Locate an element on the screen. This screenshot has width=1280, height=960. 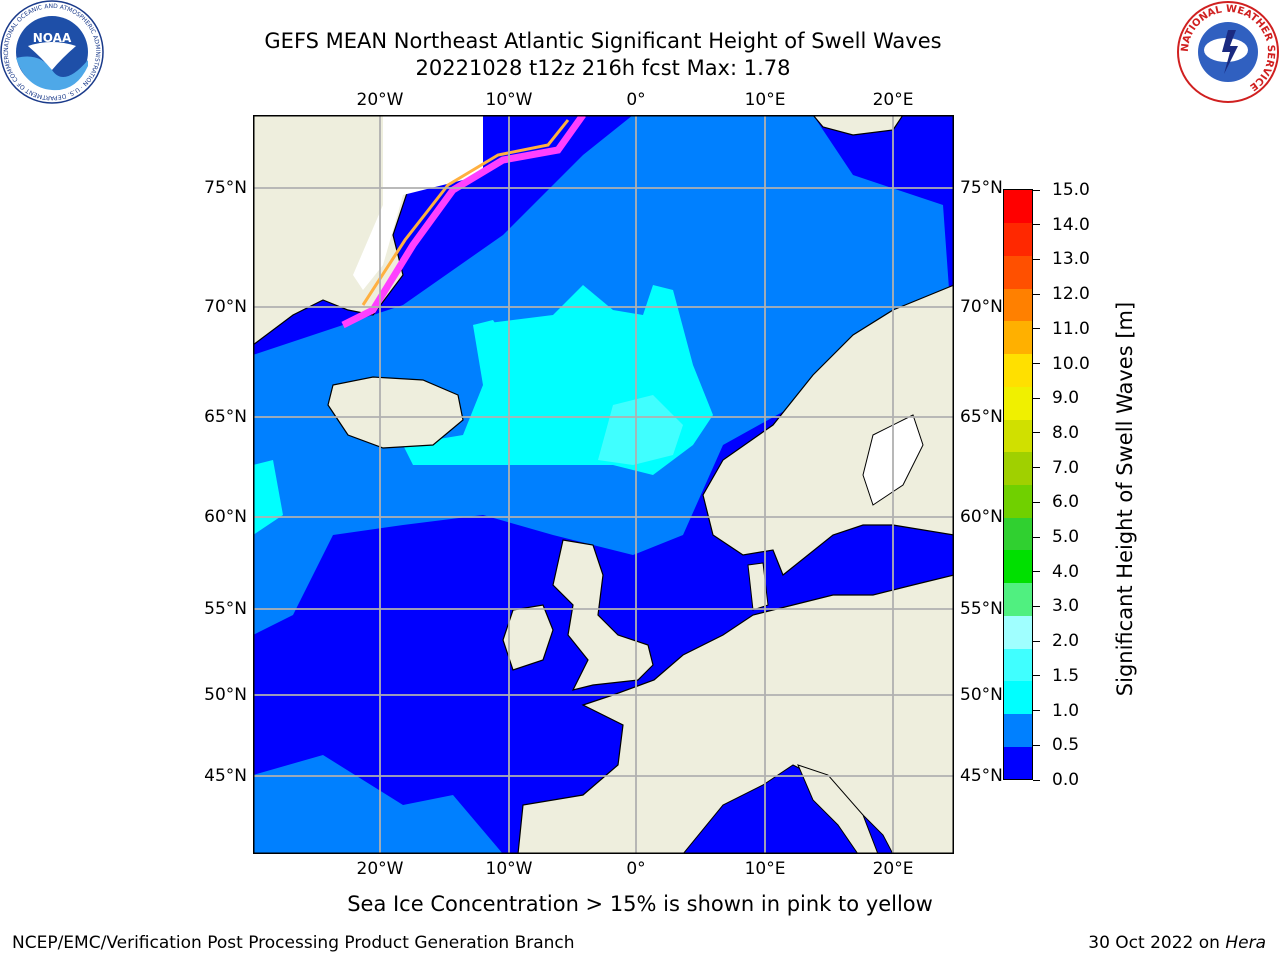
lat-tick-left: 50°N is located at coordinates (225, 695).